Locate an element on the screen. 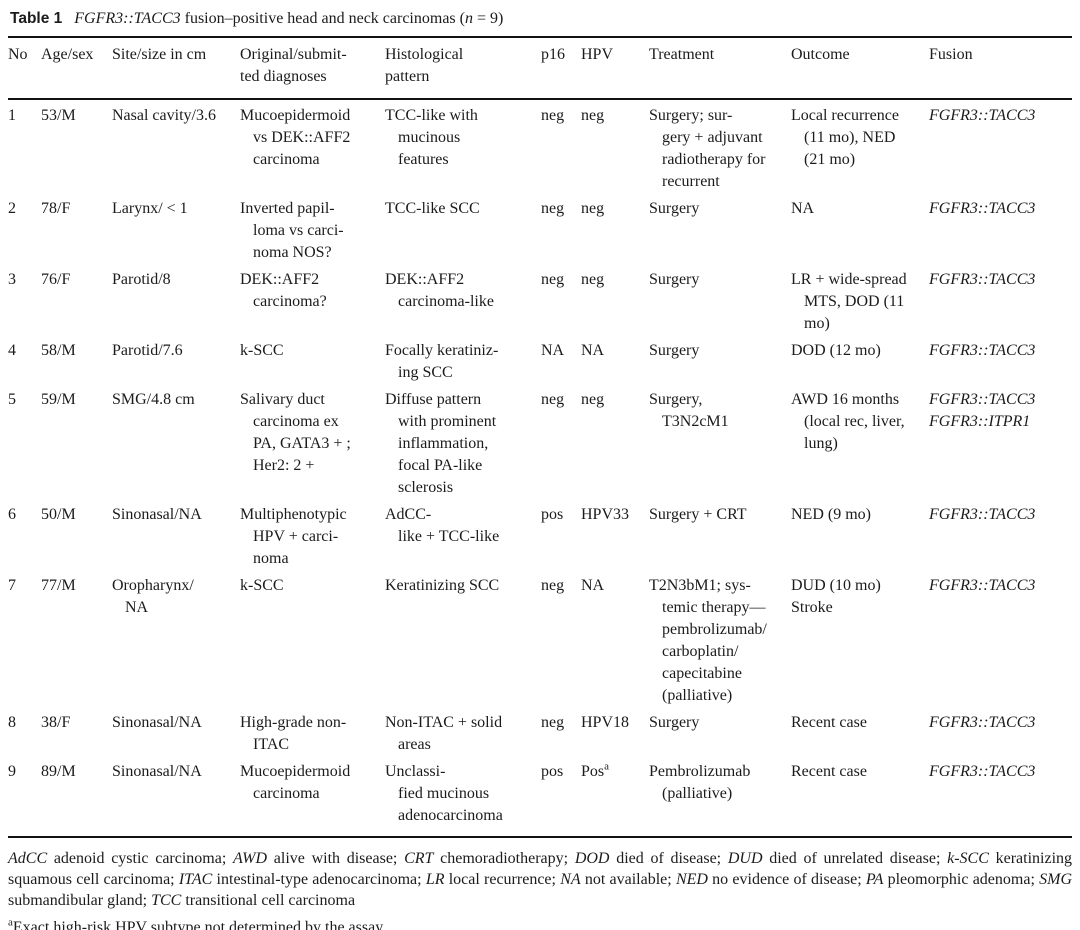 The height and width of the screenshot is (930, 1080). abbr-term: AdCC is located at coordinates (28, 858).